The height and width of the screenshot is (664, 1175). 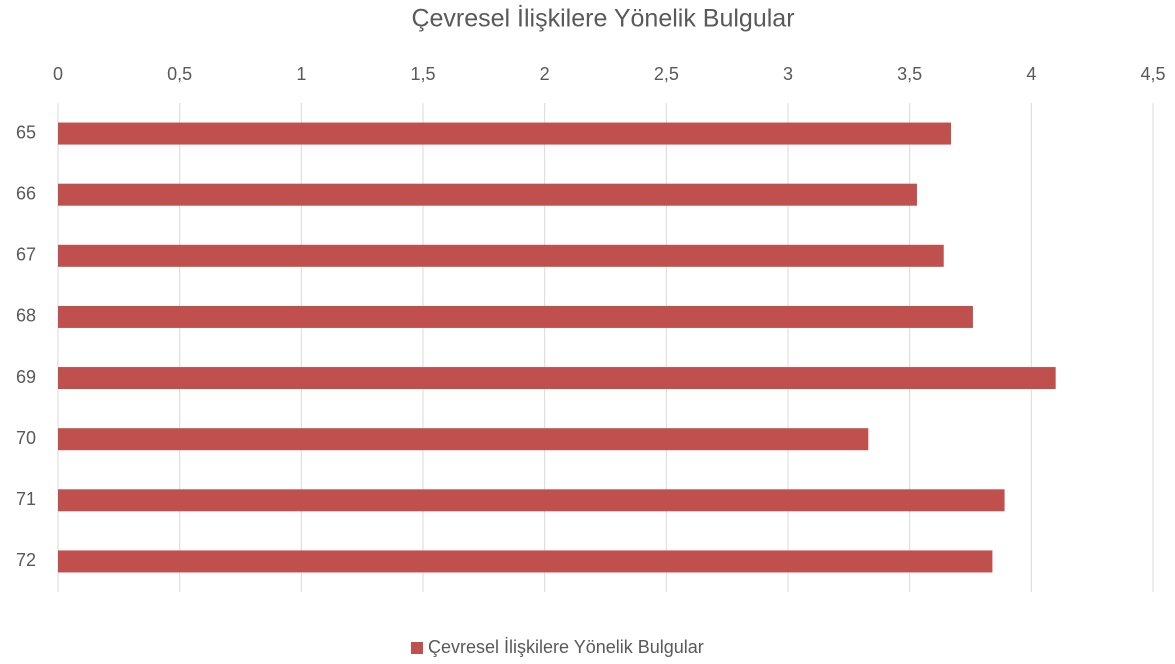 I want to click on x-tick-label: 2, so click(x=545, y=74).